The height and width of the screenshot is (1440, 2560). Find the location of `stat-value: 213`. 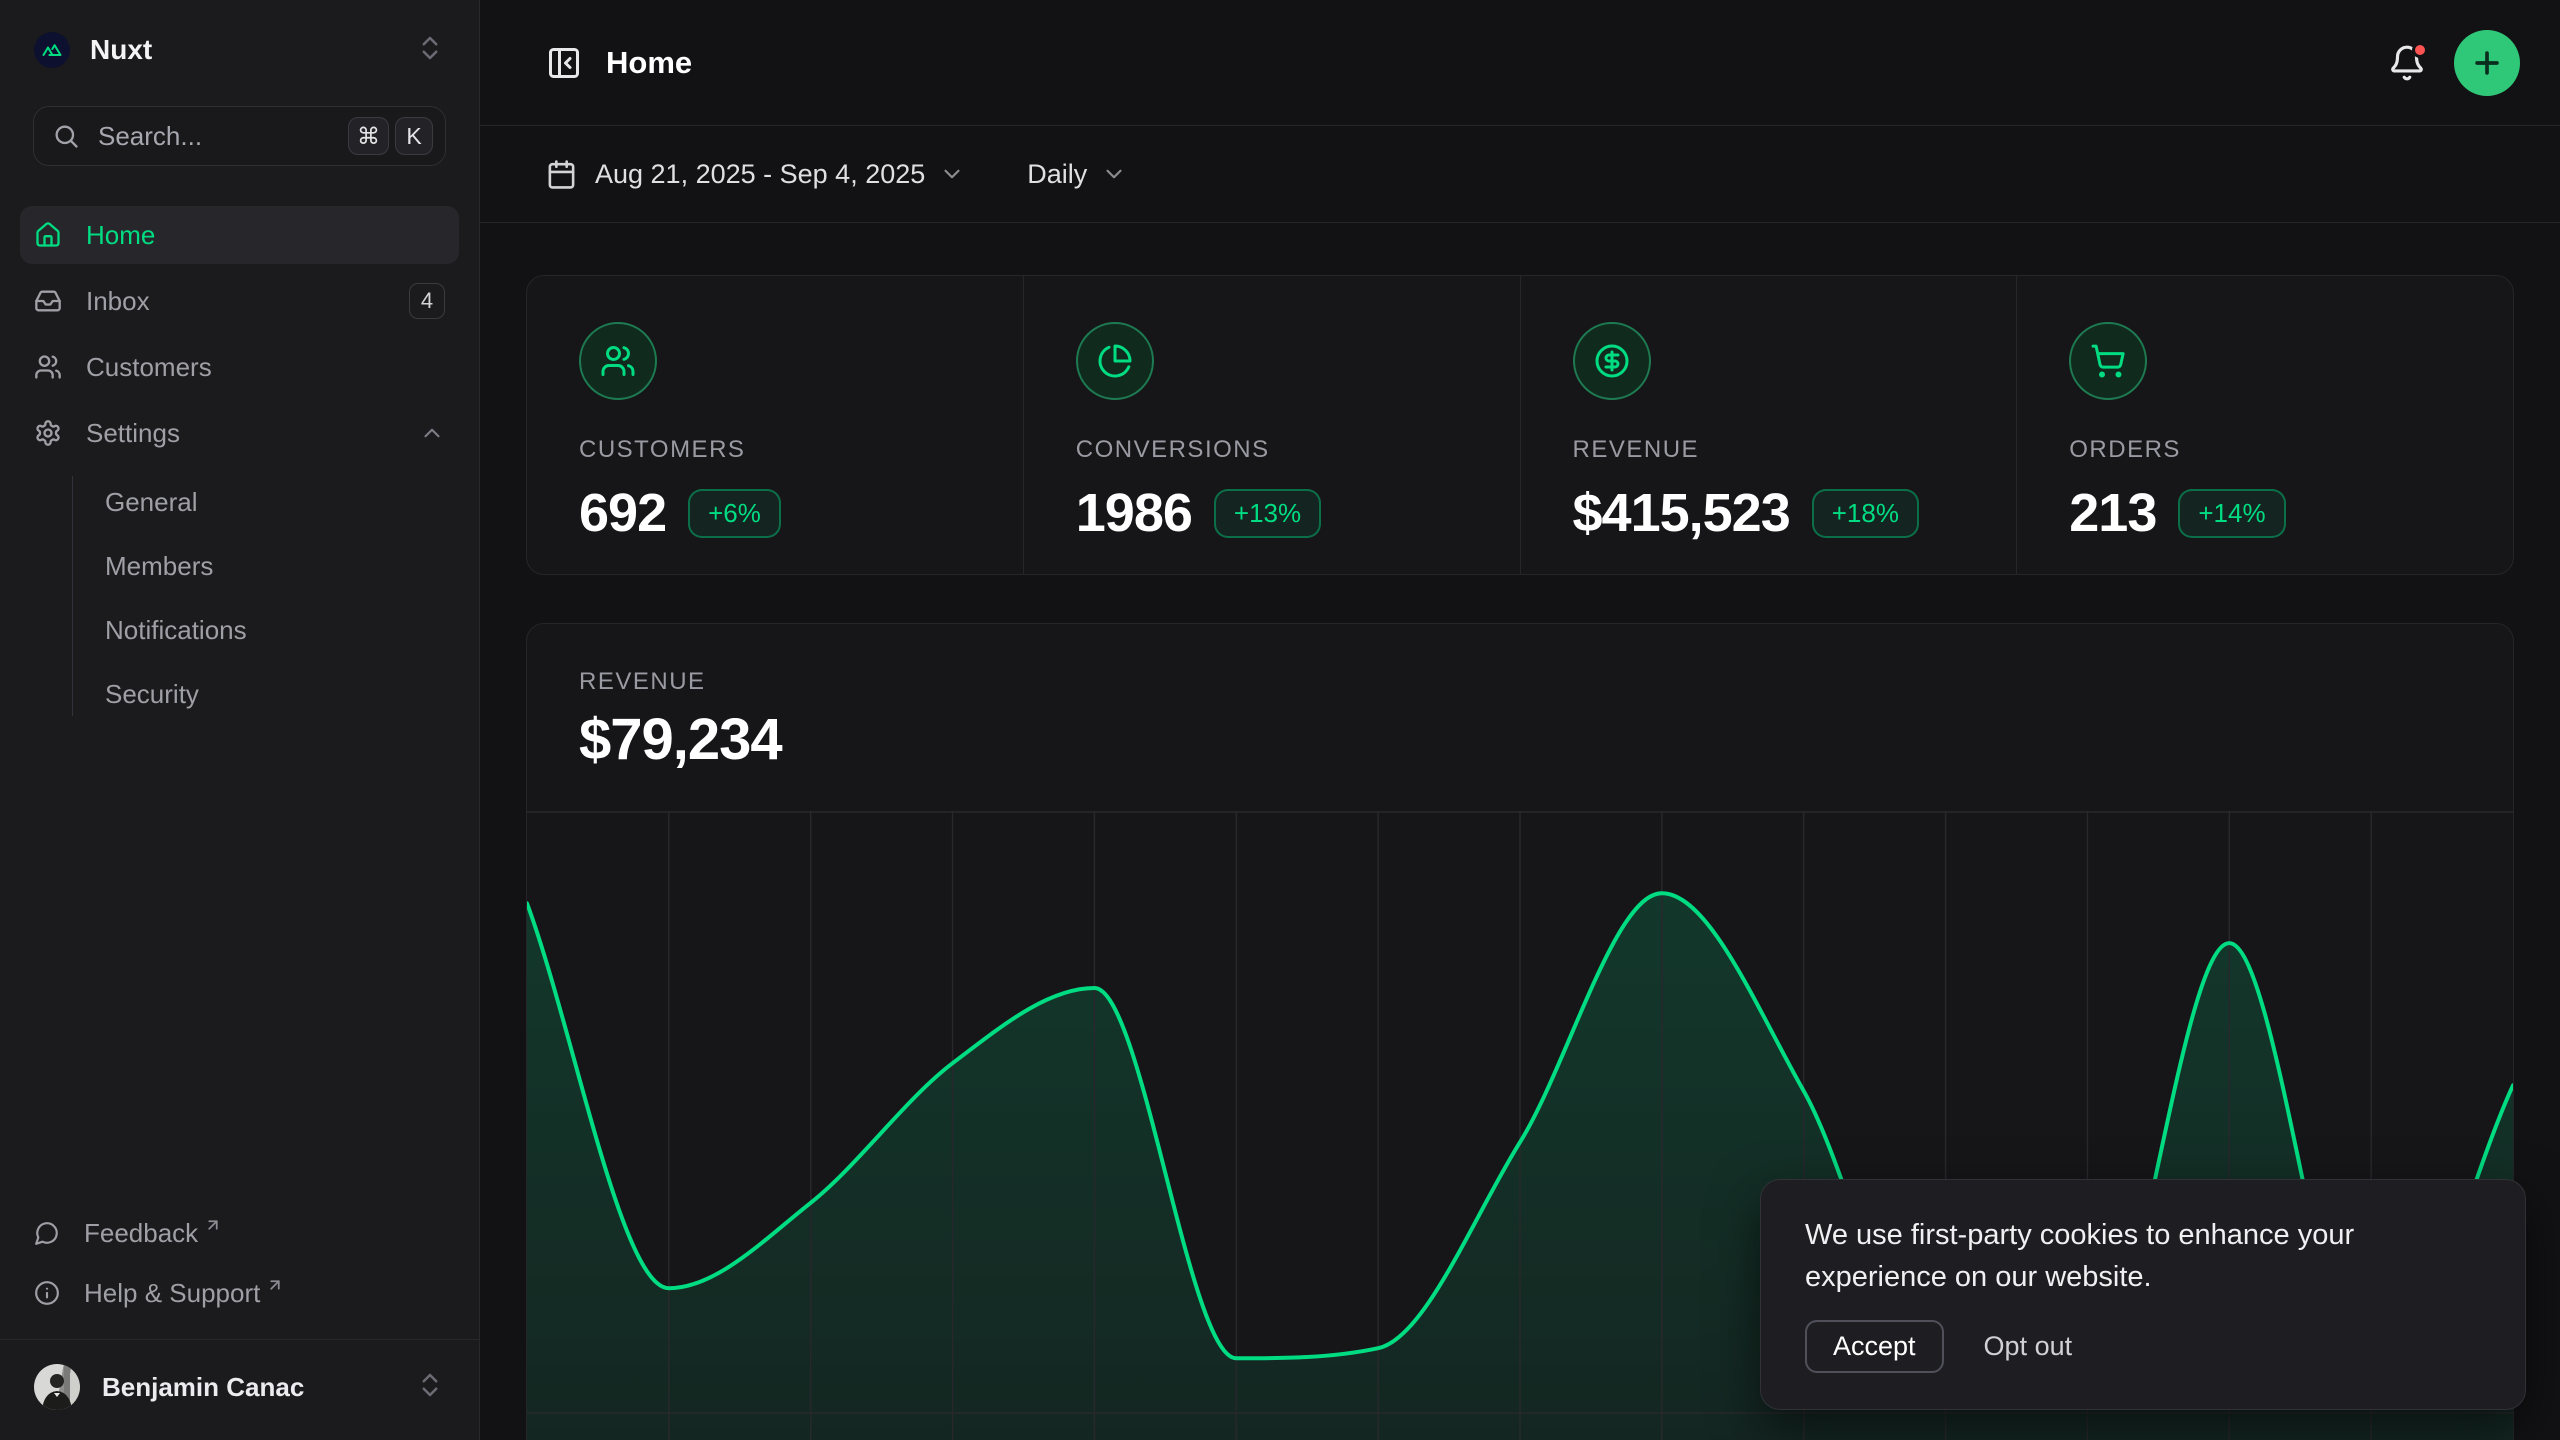

stat-value: 213 is located at coordinates (2113, 513).